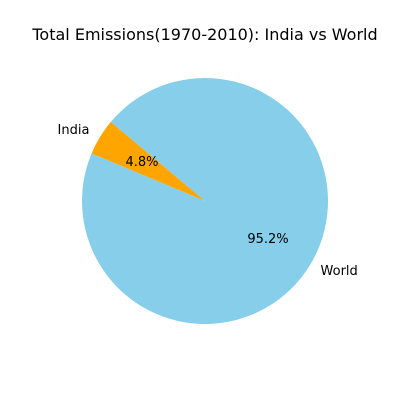 The height and width of the screenshot is (400, 400). Describe the element at coordinates (141, 162) in the screenshot. I see `percent-label-india: 4.8%` at that location.